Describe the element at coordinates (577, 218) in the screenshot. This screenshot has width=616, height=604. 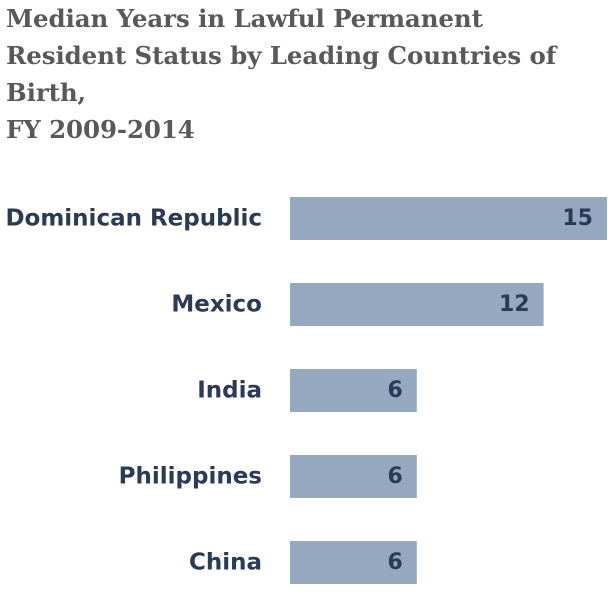
I see `value-label: 15` at that location.